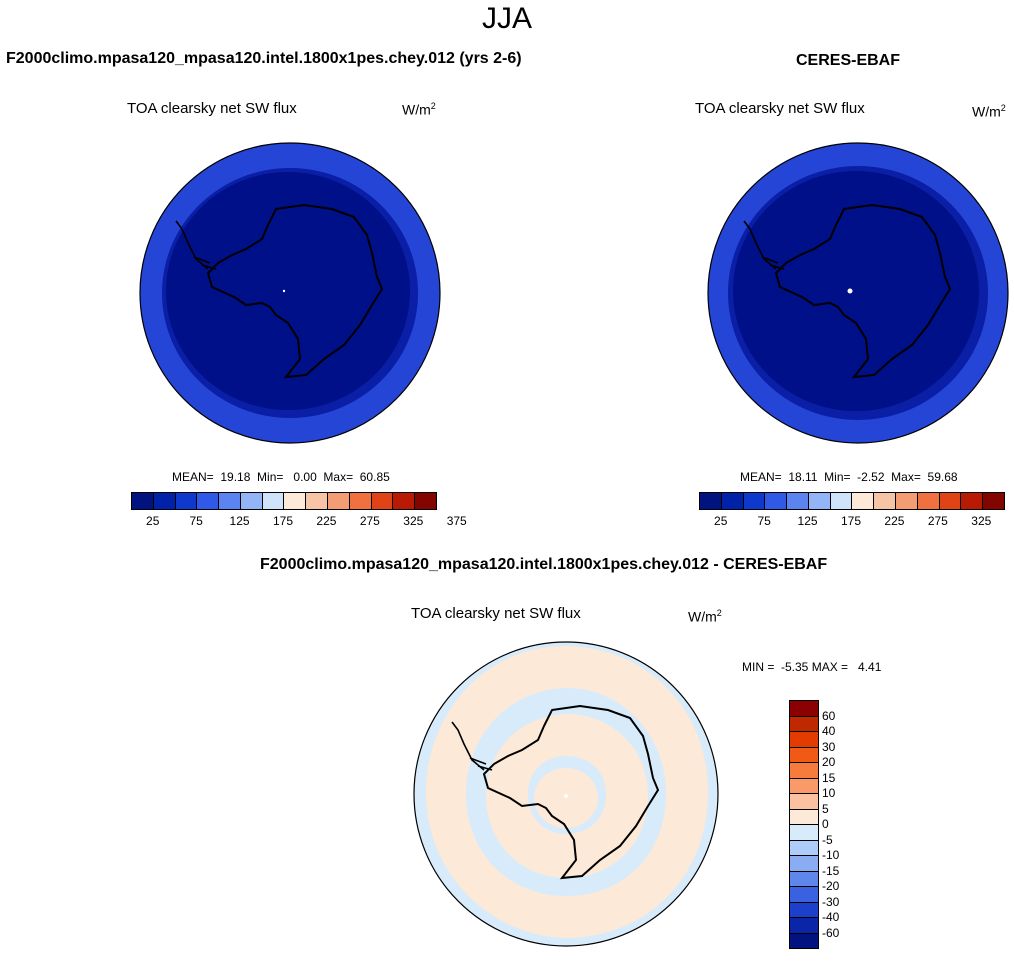  I want to click on colorbar-level-label: -60, so click(831, 932).